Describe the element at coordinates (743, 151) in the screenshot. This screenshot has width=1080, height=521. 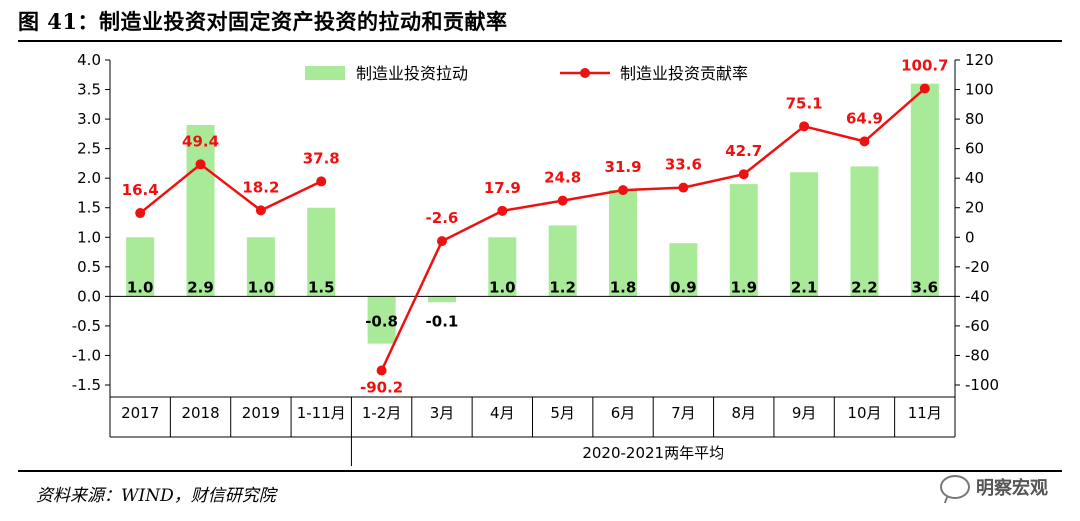
I see `line-value-label-10: 42.7` at that location.